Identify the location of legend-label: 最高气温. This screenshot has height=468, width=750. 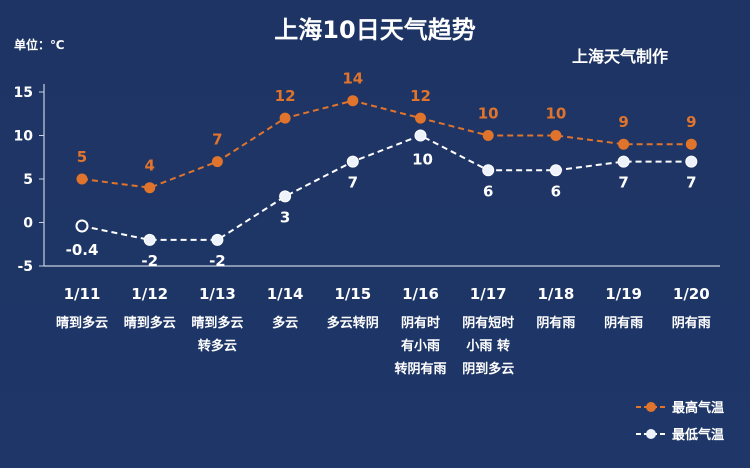
(698, 408).